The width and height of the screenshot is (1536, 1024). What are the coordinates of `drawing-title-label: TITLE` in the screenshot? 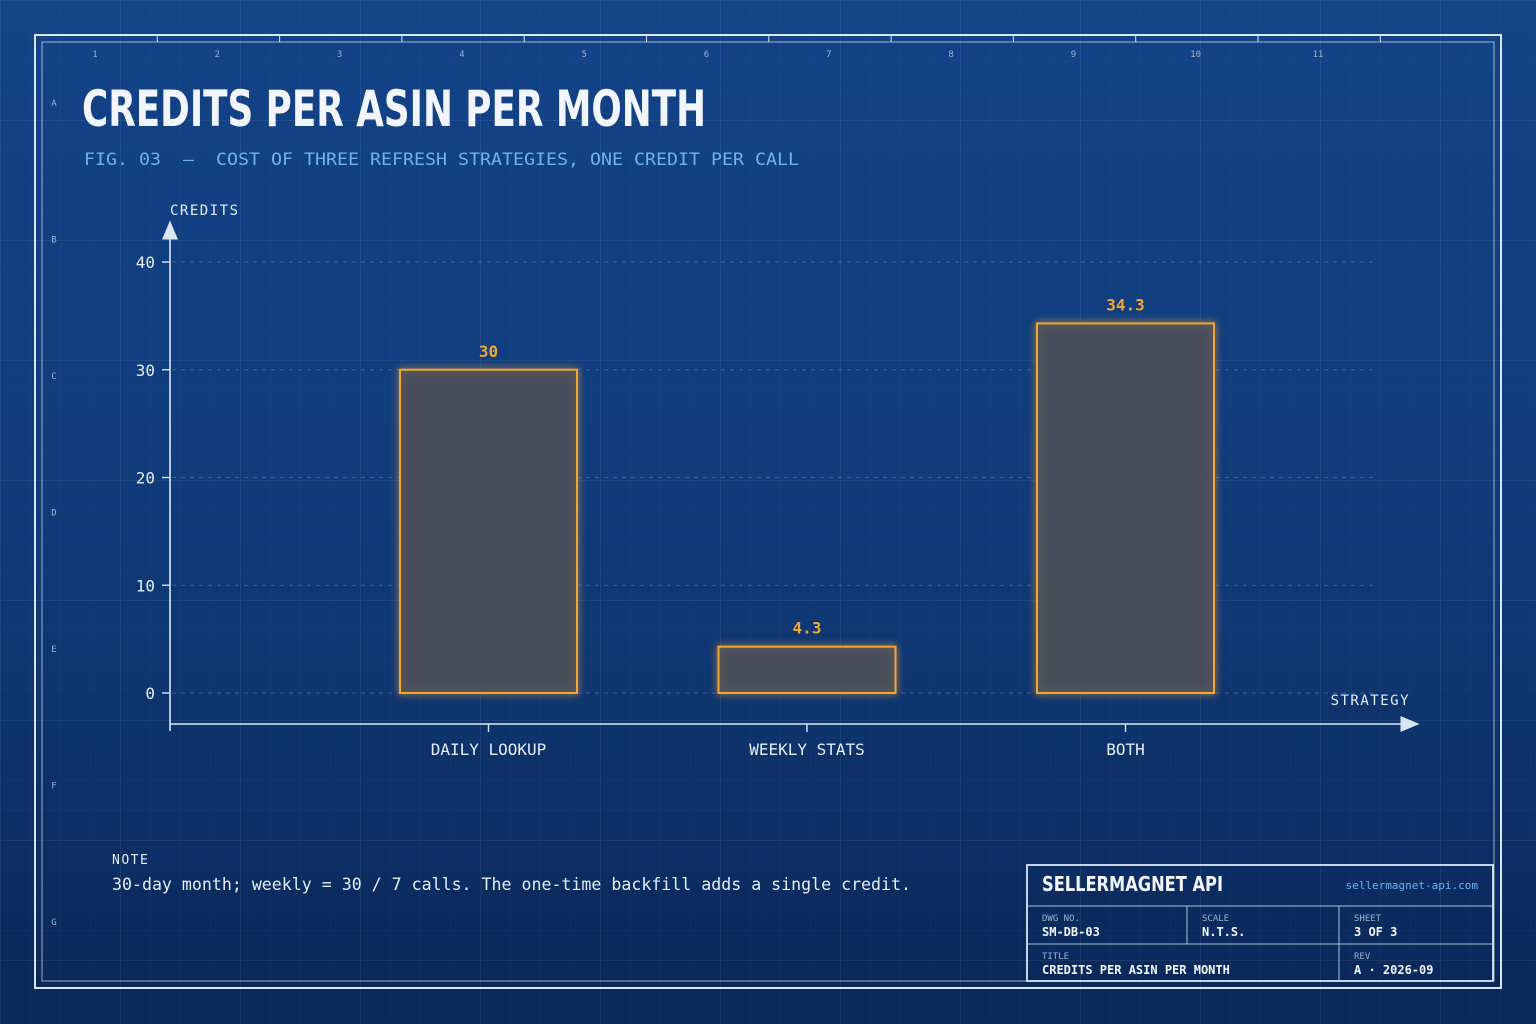 It's located at (1055, 957).